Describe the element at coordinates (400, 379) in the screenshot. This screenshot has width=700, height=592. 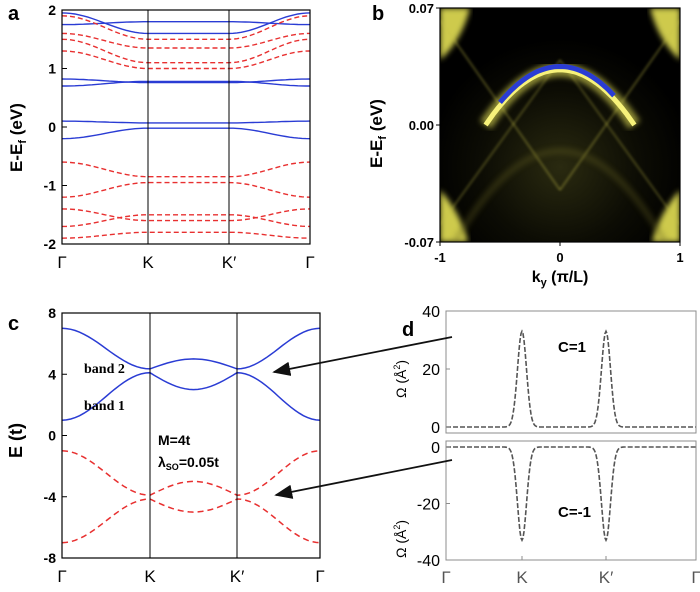
I see `panel-d-top-ylabel: Ω (Å2)` at that location.